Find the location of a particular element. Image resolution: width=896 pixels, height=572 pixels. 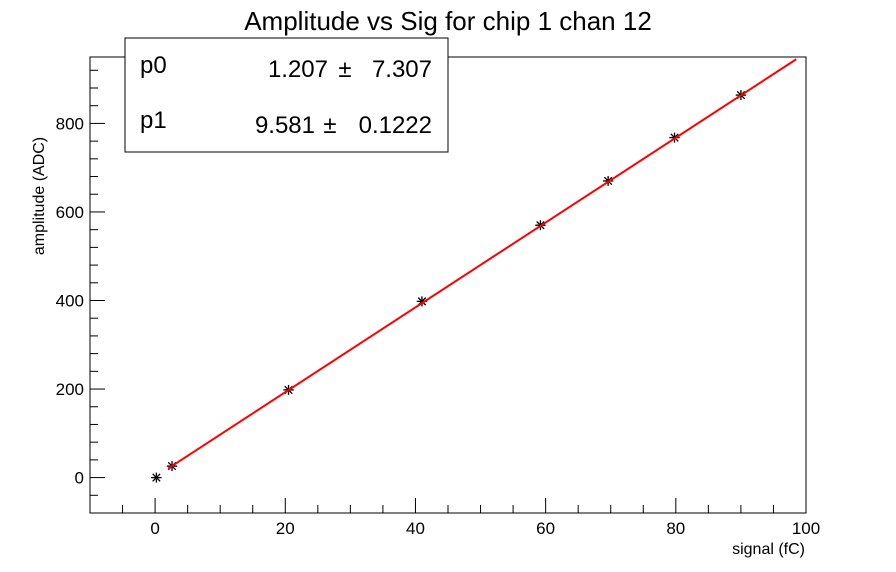

data-point is located at coordinates (156, 477).